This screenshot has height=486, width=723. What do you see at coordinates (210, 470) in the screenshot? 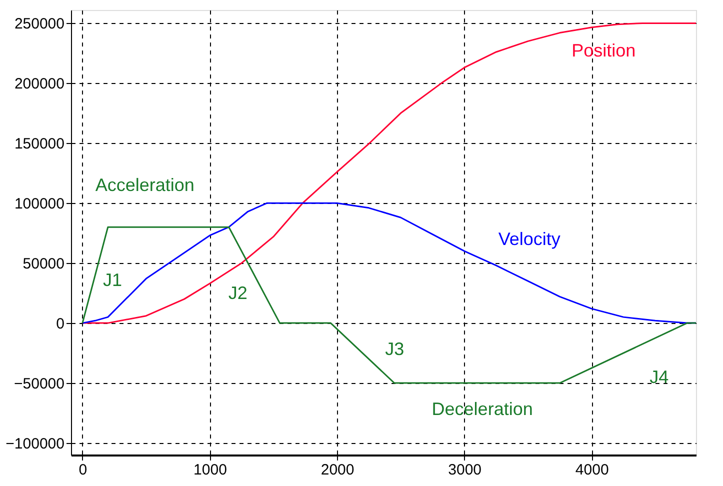
I see `x-tick-label: 1000` at bounding box center [210, 470].